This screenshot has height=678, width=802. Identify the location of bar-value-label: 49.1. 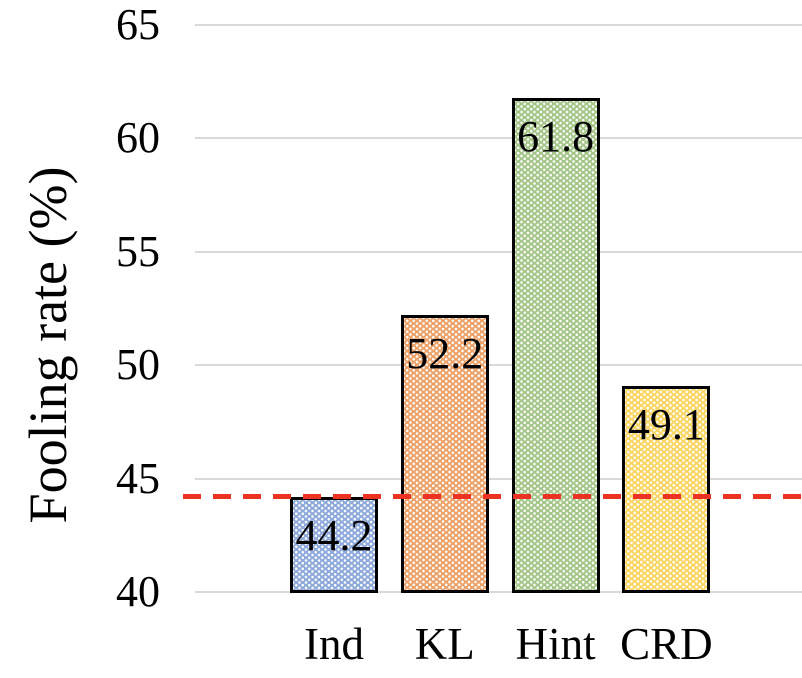
(666, 424).